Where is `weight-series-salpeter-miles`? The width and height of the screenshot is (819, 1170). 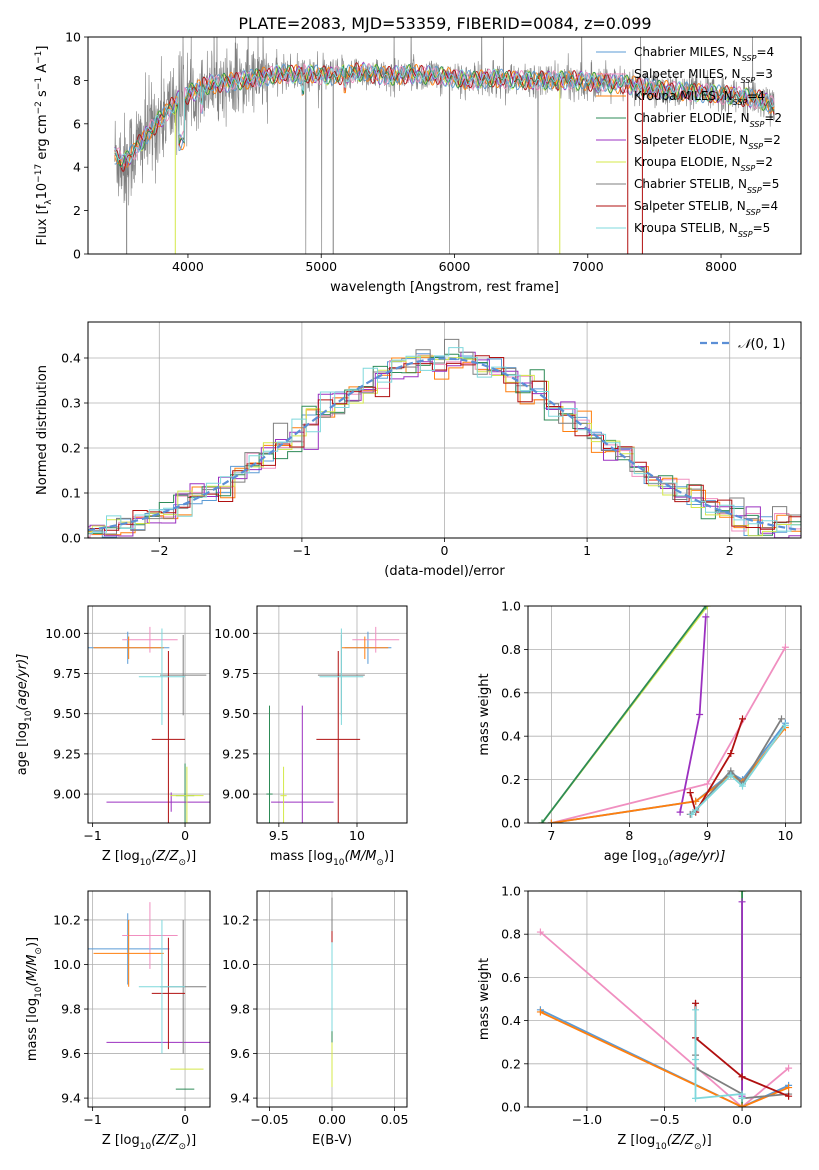 weight-series-salpeter-miles is located at coordinates (668, 733).